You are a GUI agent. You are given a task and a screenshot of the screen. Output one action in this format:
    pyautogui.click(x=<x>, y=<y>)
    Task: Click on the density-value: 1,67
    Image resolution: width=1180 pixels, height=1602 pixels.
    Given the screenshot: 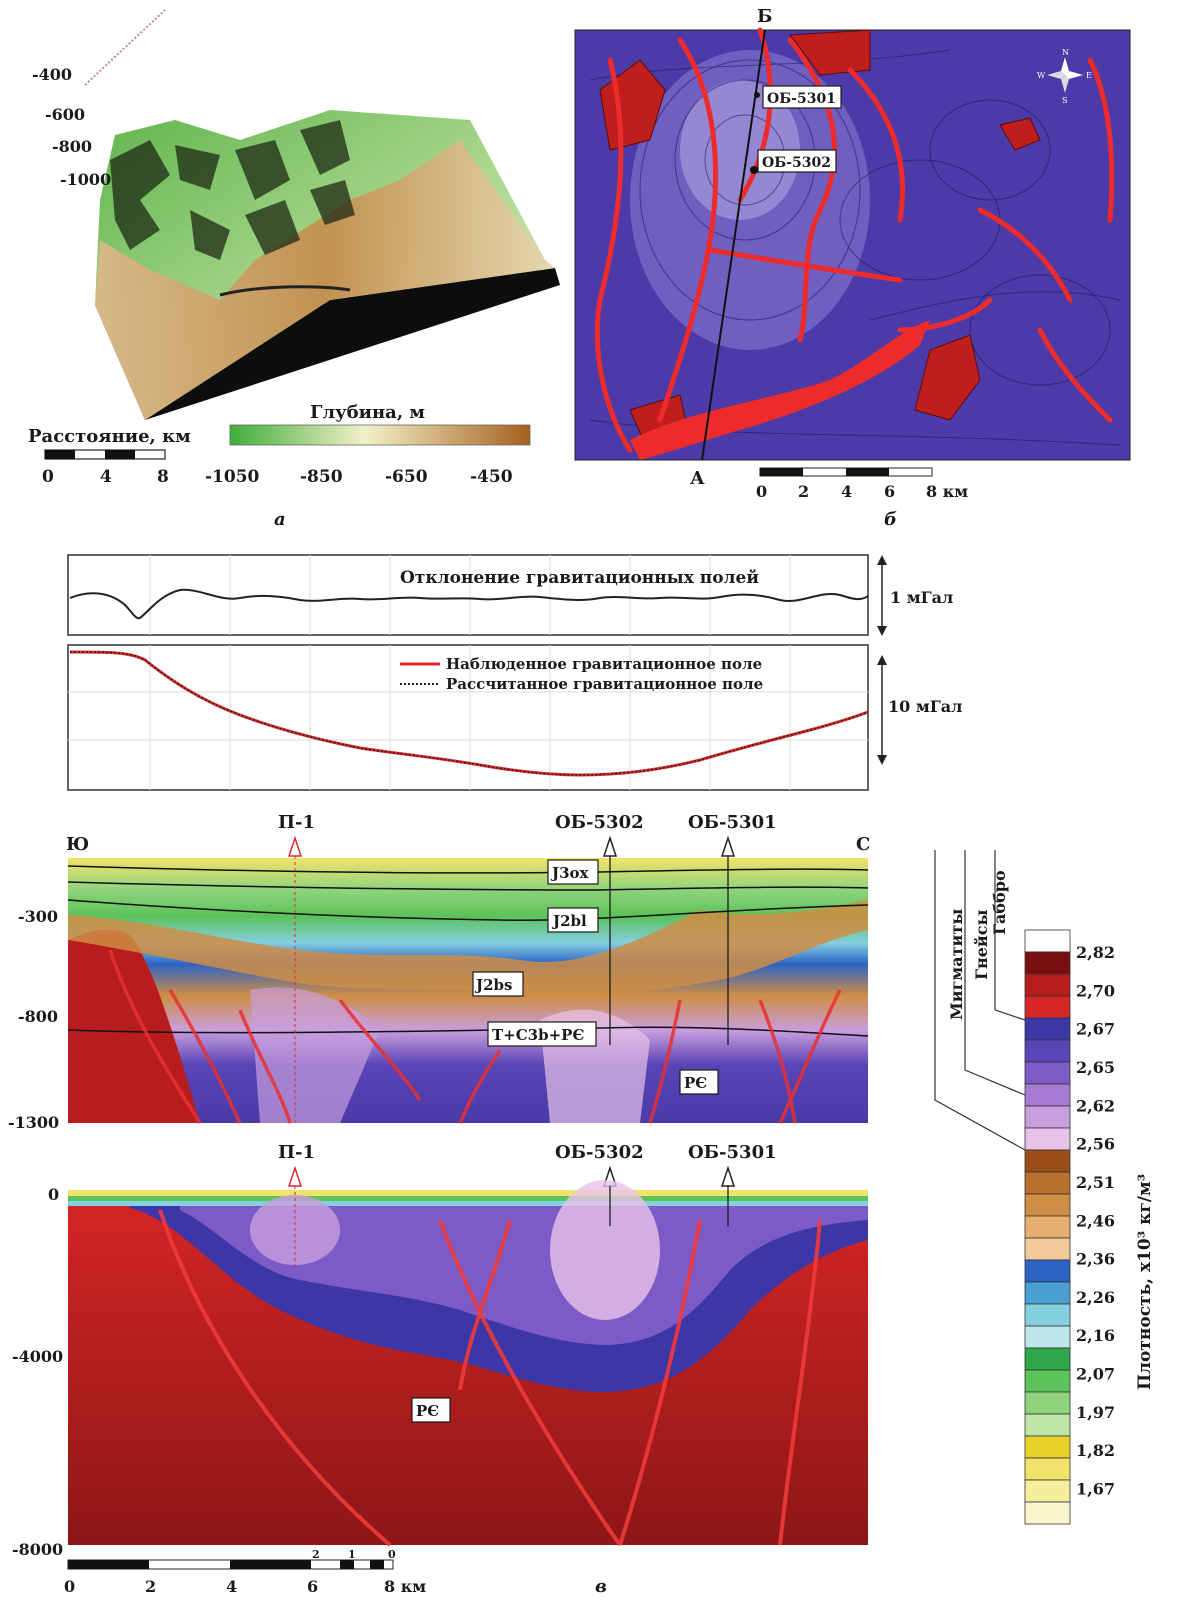 What is the action you would take?
    pyautogui.click(x=1095, y=1489)
    